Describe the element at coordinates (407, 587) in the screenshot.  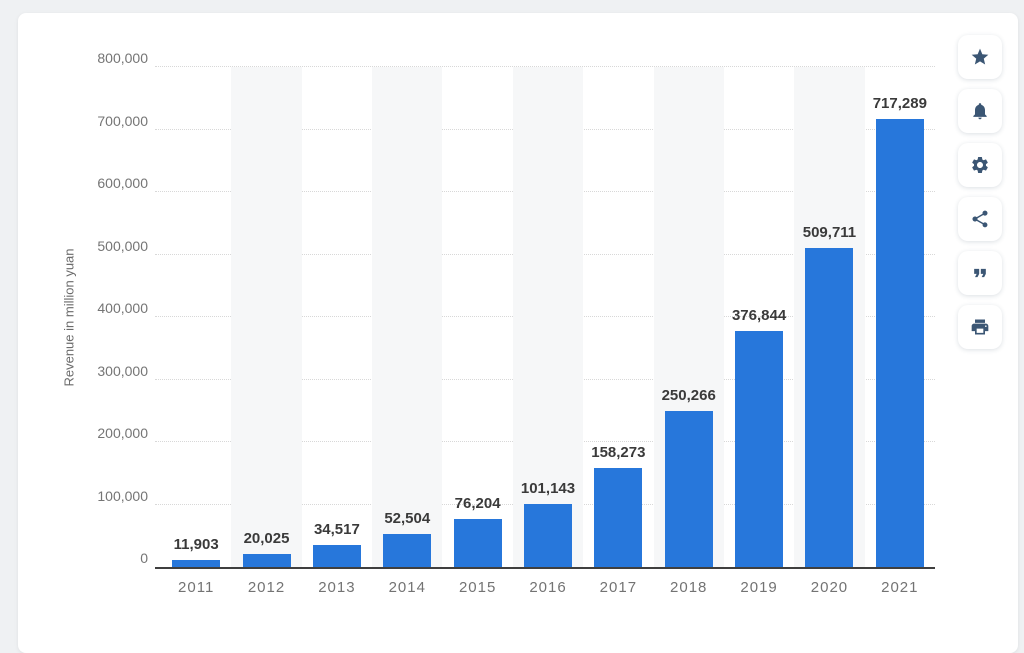
I see `x-tick-label: 2014` at that location.